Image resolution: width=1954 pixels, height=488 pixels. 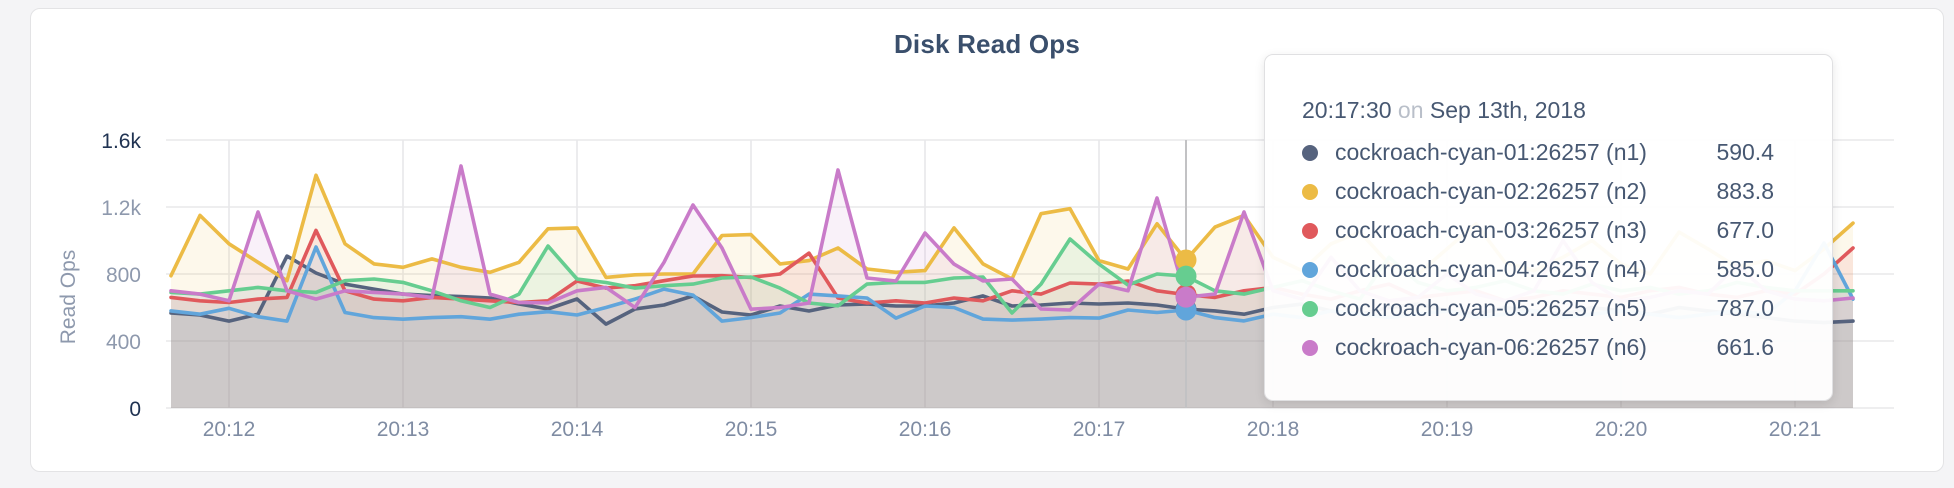 I want to click on series-value: 883.8, so click(x=1745, y=191).